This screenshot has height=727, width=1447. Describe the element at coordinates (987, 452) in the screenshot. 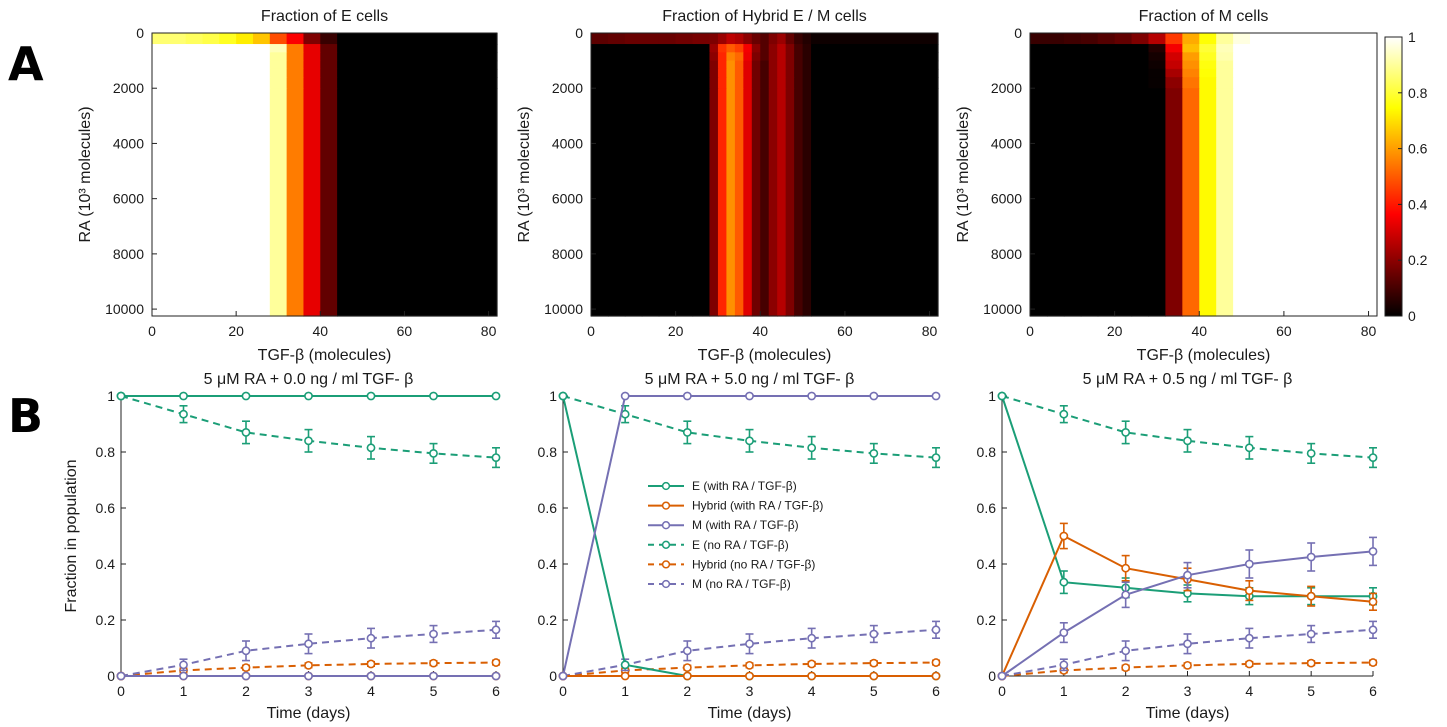

I see `y-tick-label: 0.8` at that location.